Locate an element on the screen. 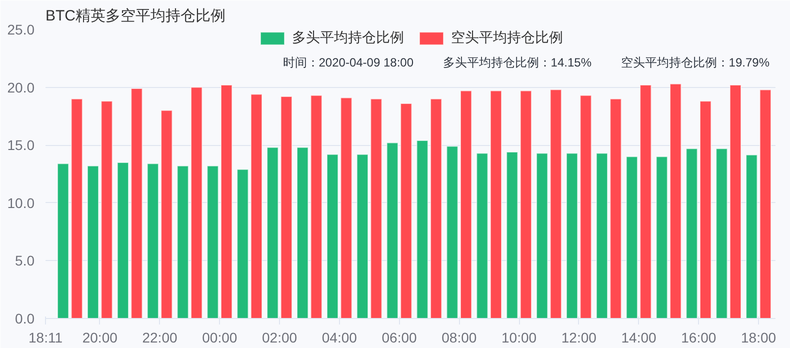 The image size is (790, 348). legend-label: 多头平均持仓比例 is located at coordinates (348, 38).